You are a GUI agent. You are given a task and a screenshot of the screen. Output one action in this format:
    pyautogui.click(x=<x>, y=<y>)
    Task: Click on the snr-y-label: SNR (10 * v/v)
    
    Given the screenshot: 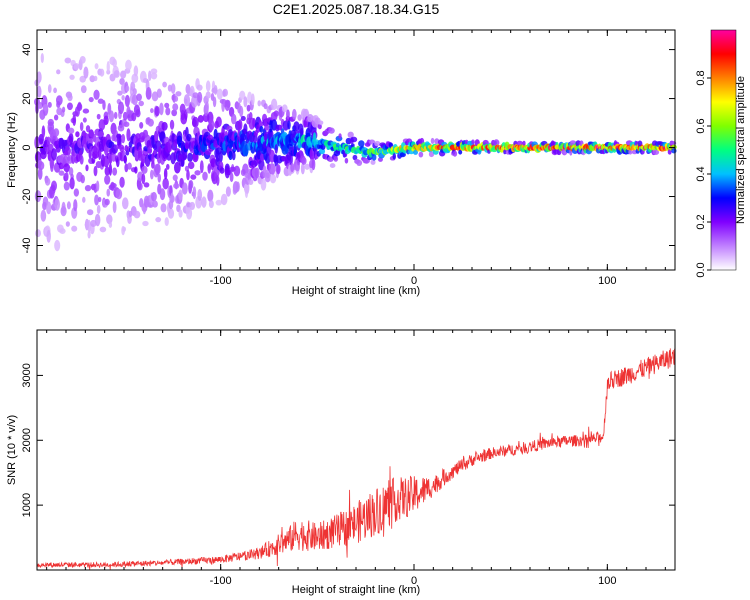 What is the action you would take?
    pyautogui.click(x=12, y=450)
    